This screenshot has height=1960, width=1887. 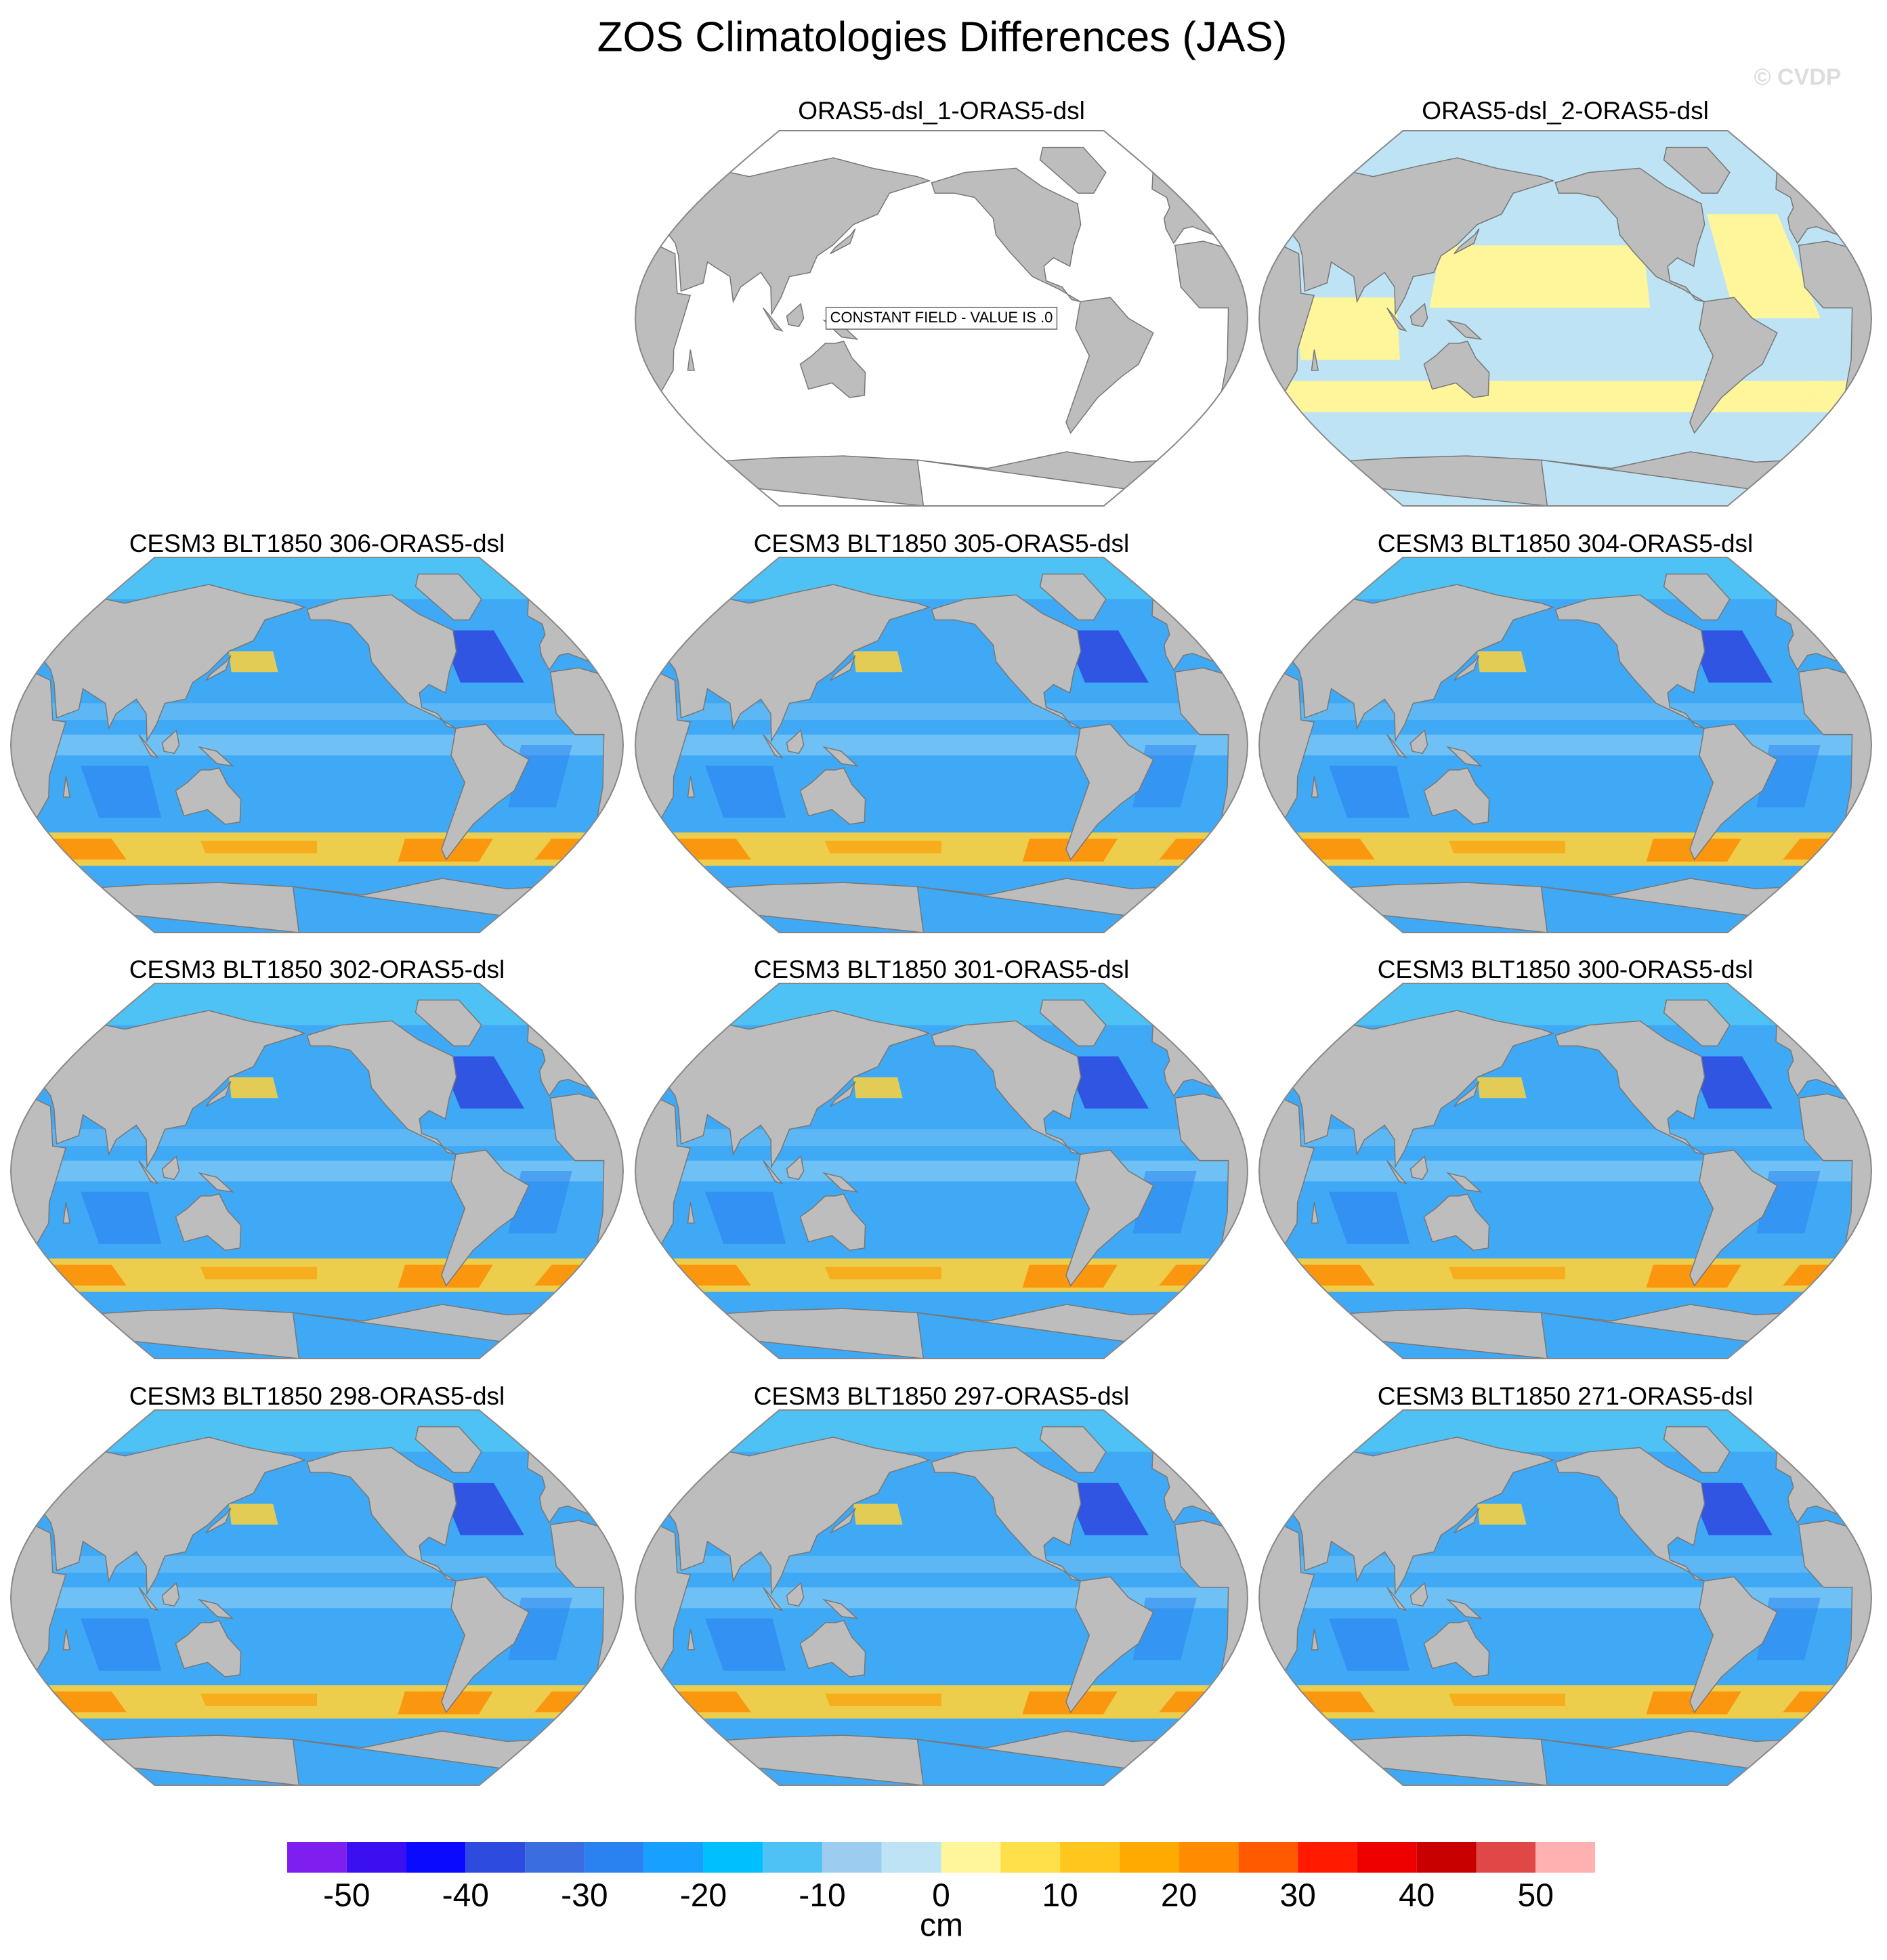 What do you see at coordinates (1566, 969) in the screenshot?
I see `panel-title: CESM3 BLT1850 300-ORAS5-dsl` at bounding box center [1566, 969].